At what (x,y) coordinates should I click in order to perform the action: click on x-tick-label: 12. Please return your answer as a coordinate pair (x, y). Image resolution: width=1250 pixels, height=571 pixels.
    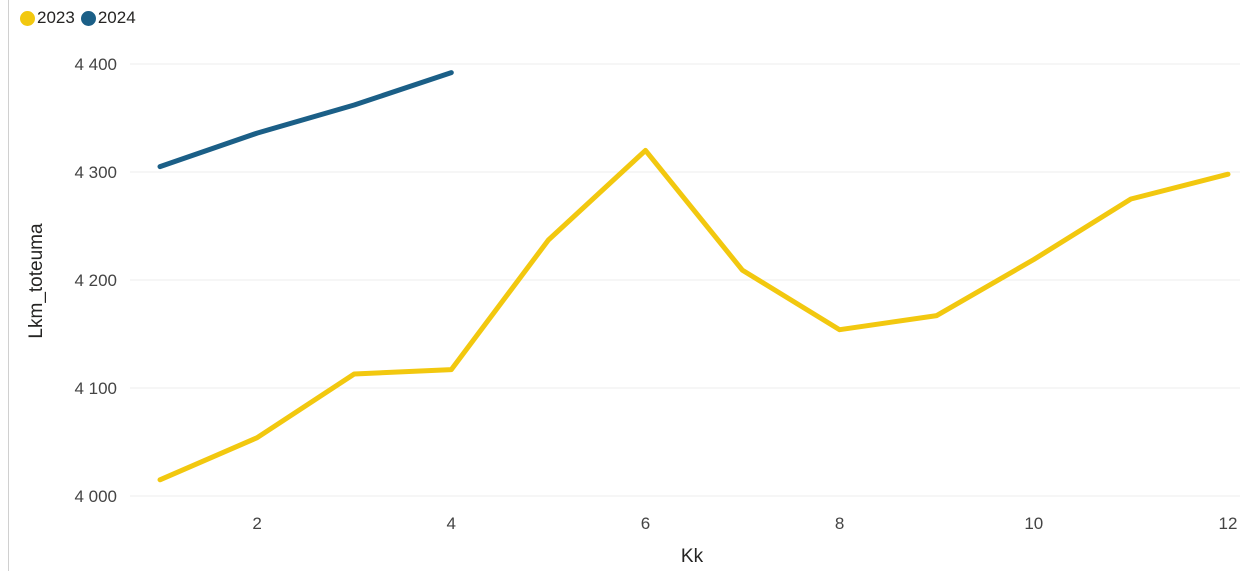
    Looking at the image, I should click on (1228, 523).